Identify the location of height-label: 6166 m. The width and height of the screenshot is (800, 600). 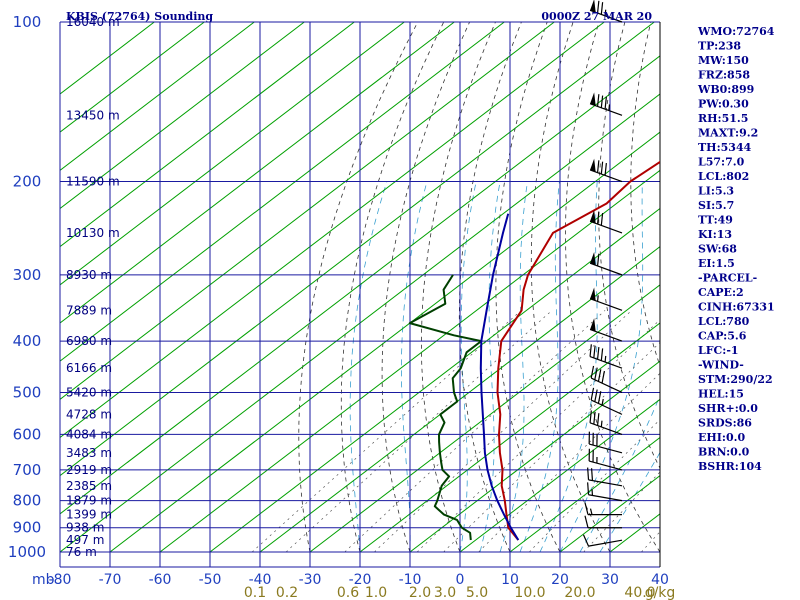
(89, 368).